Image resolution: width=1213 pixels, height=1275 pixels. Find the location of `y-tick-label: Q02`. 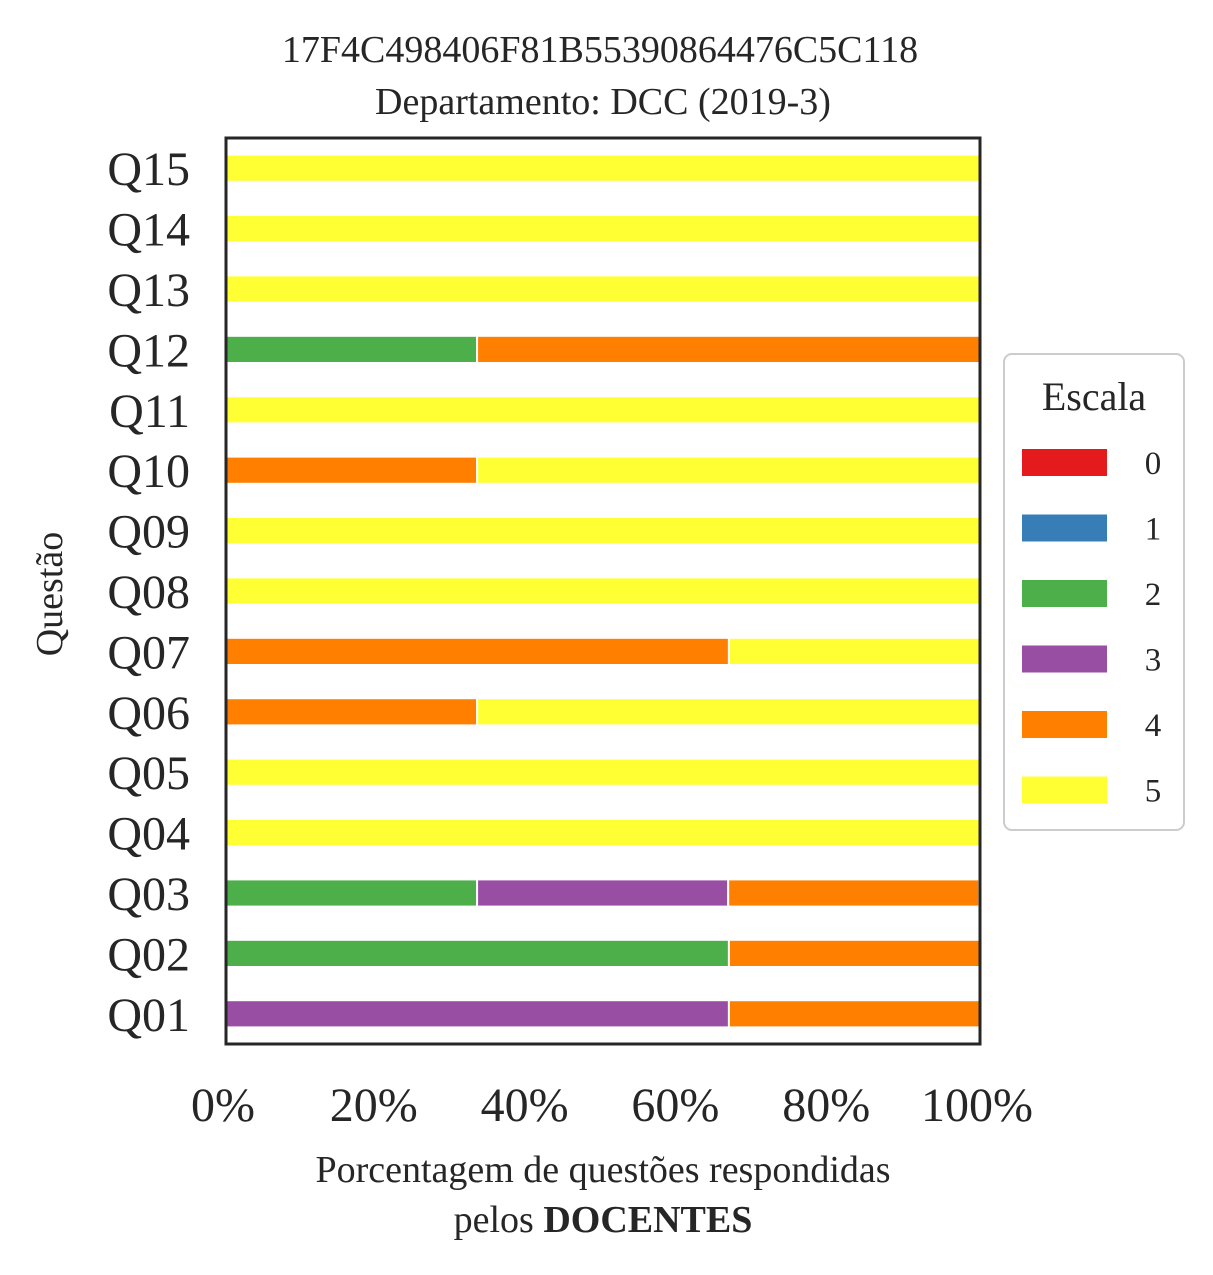

y-tick-label: Q02 is located at coordinates (148, 954).